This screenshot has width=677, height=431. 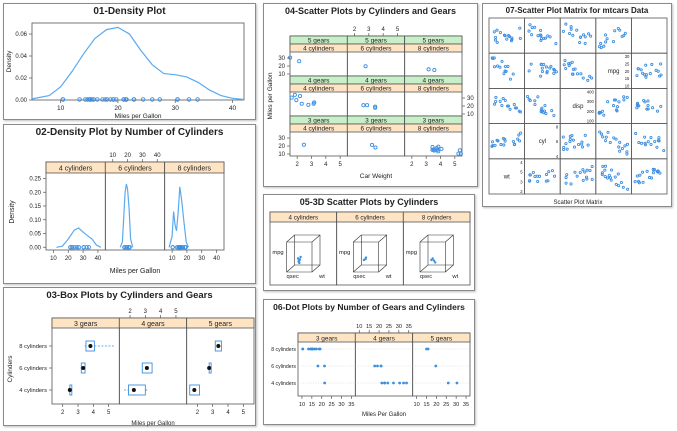 What do you see at coordinates (466, 405) in the screenshot?
I see `x-tick-label: 35` at bounding box center [466, 405].